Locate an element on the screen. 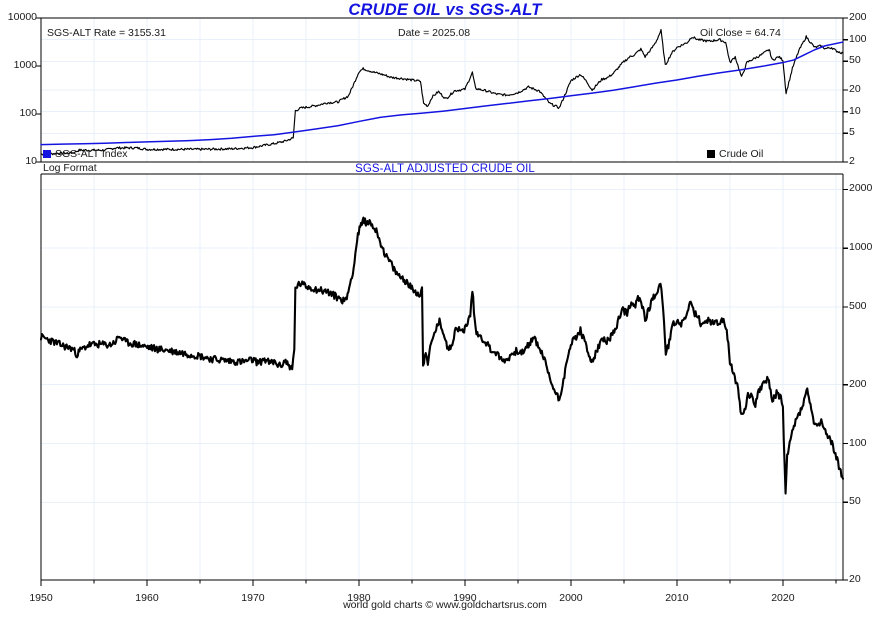 This screenshot has width=890, height=625. axis-tick-label: 2010 is located at coordinates (677, 598).